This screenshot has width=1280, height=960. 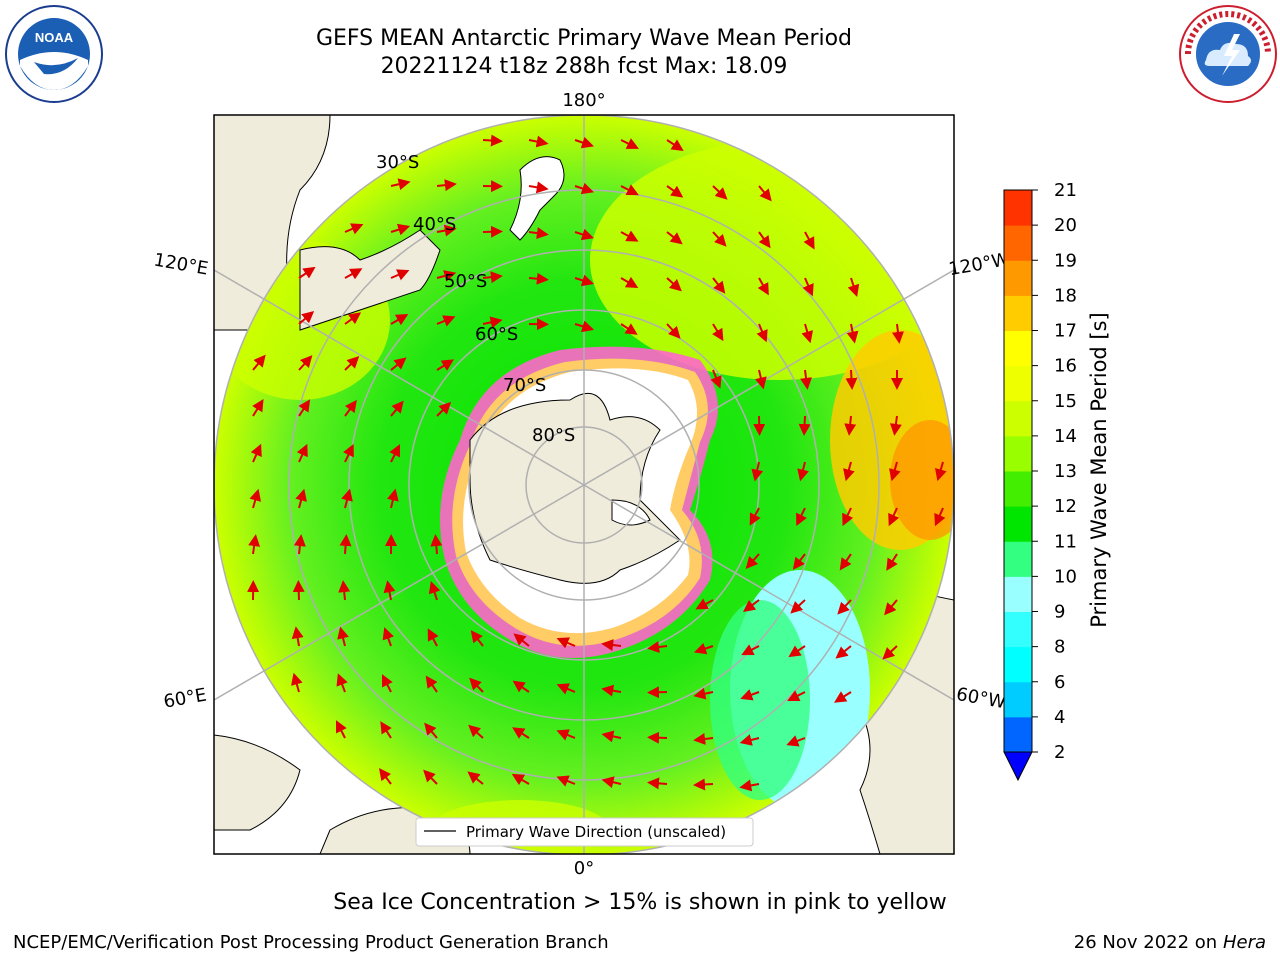 I want to click on lat-label-70s: 70°S, so click(x=524, y=385).